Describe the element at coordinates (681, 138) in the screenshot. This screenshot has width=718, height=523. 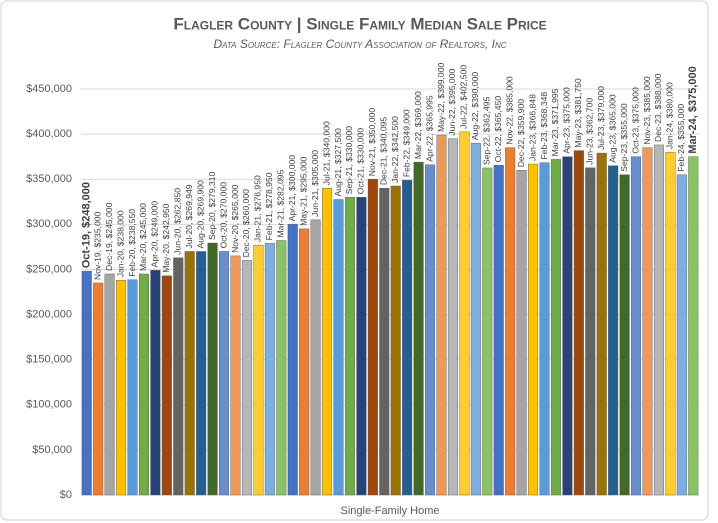
I see `data-label: Feb-24, $355,000` at that location.